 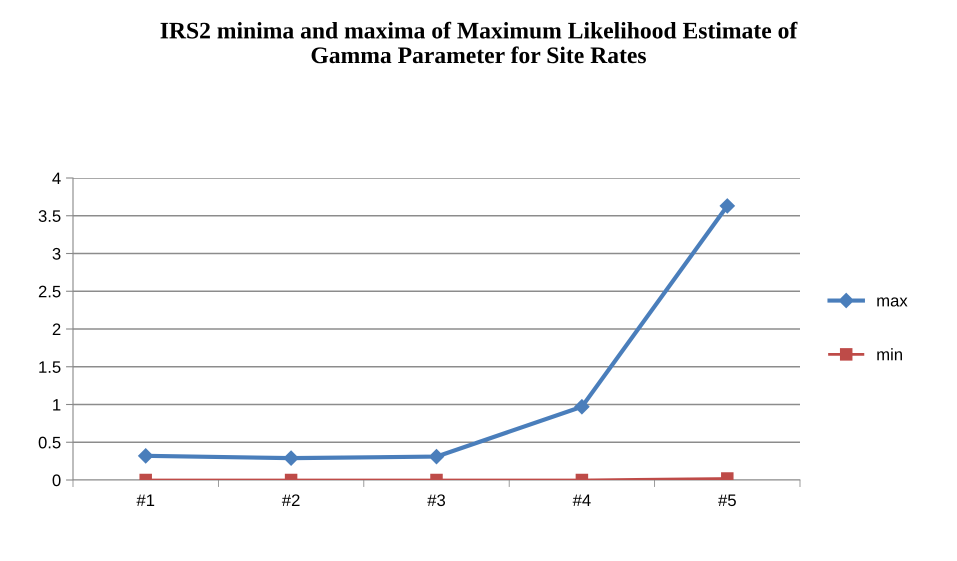 What do you see at coordinates (49, 442) in the screenshot?
I see `y-tick-label: 0.5` at bounding box center [49, 442].